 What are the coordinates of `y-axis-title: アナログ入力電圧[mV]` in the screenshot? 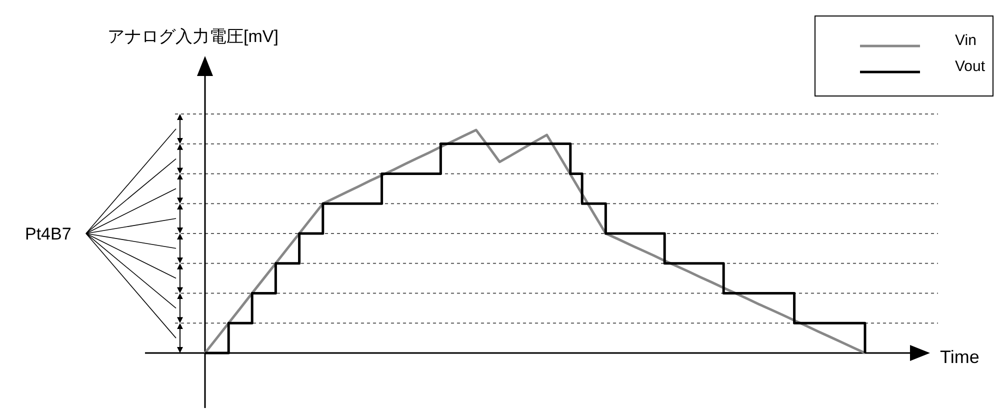 It's located at (193, 36).